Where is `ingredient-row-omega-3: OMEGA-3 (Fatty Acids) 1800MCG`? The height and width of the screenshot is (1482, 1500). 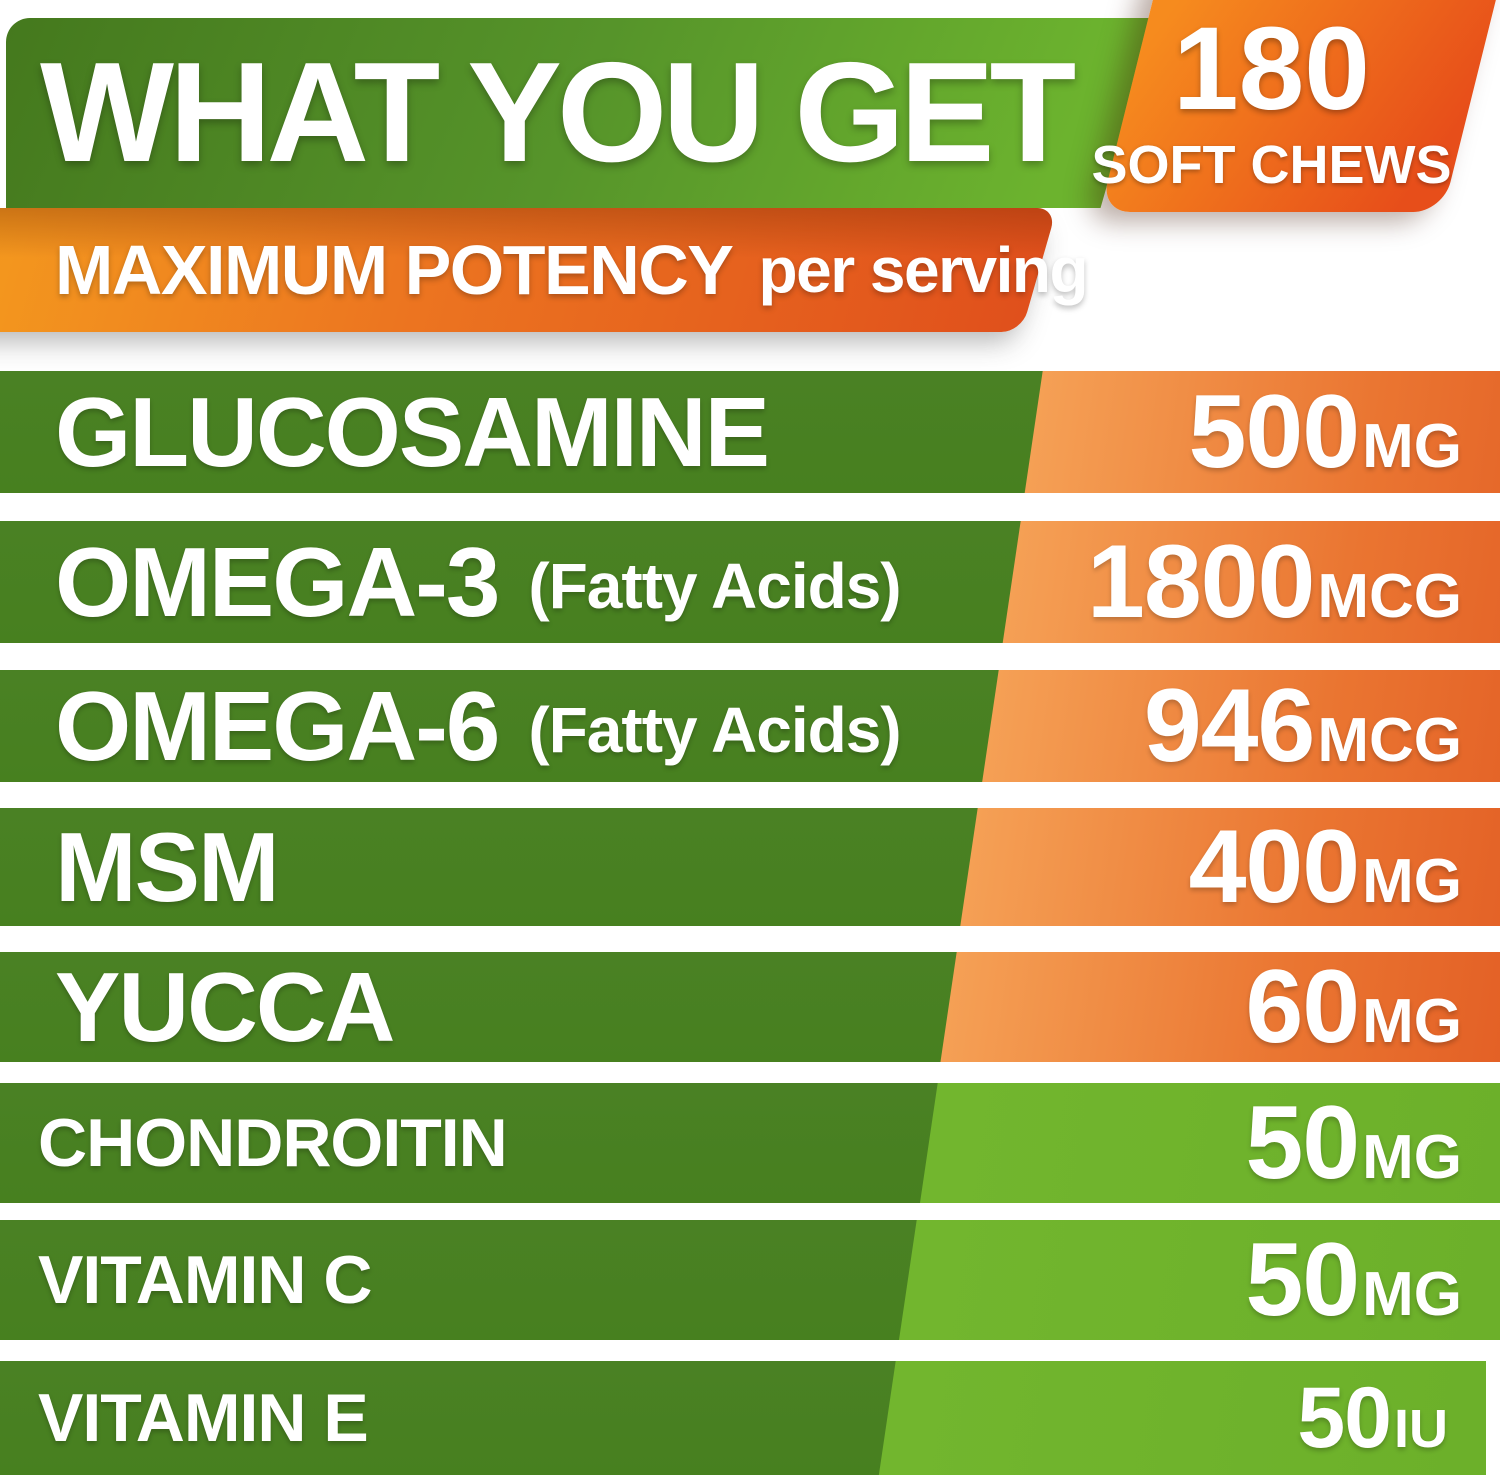 ingredient-row-omega-3: OMEGA-3 (Fatty Acids) 1800MCG is located at coordinates (750, 582).